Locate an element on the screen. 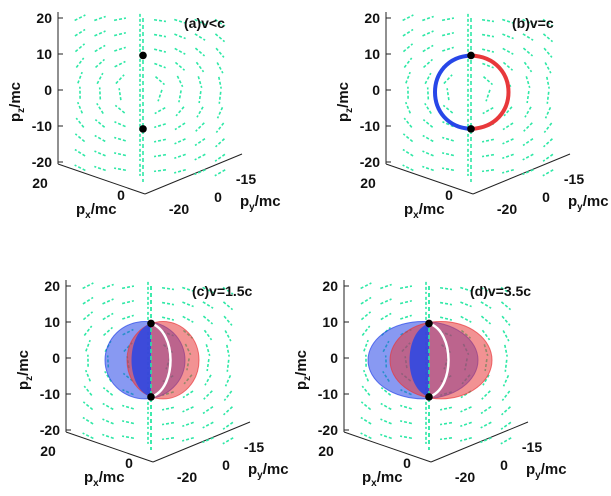  z-axis-label-sub: z is located at coordinates (307, 378).